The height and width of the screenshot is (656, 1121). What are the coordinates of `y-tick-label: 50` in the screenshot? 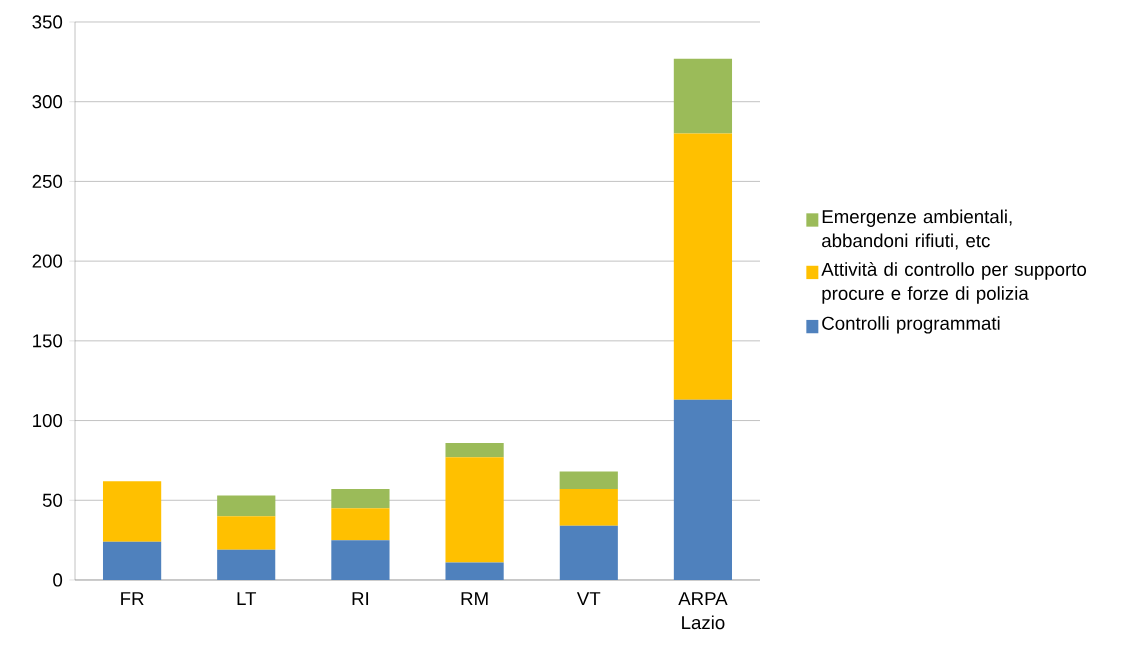 It's located at (52, 500).